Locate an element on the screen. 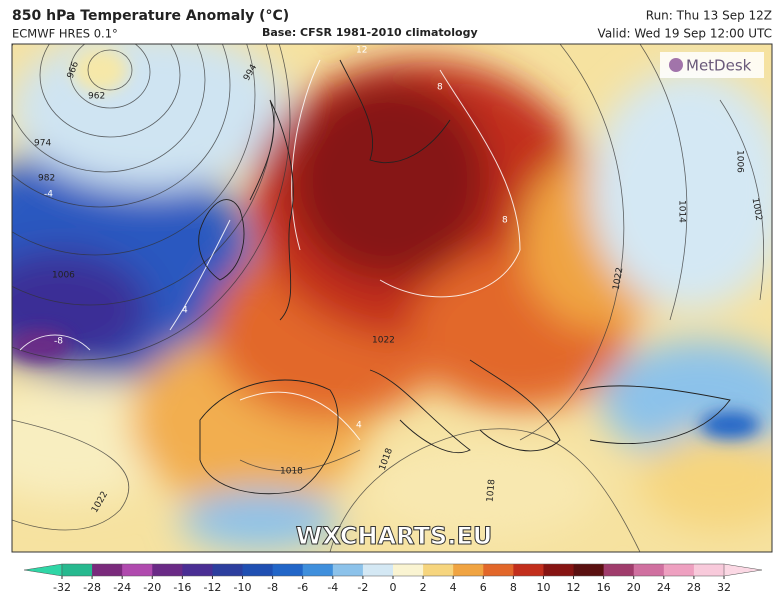 This screenshot has height=604, width=784. colorbar-tick-label: 10 is located at coordinates (543, 587).